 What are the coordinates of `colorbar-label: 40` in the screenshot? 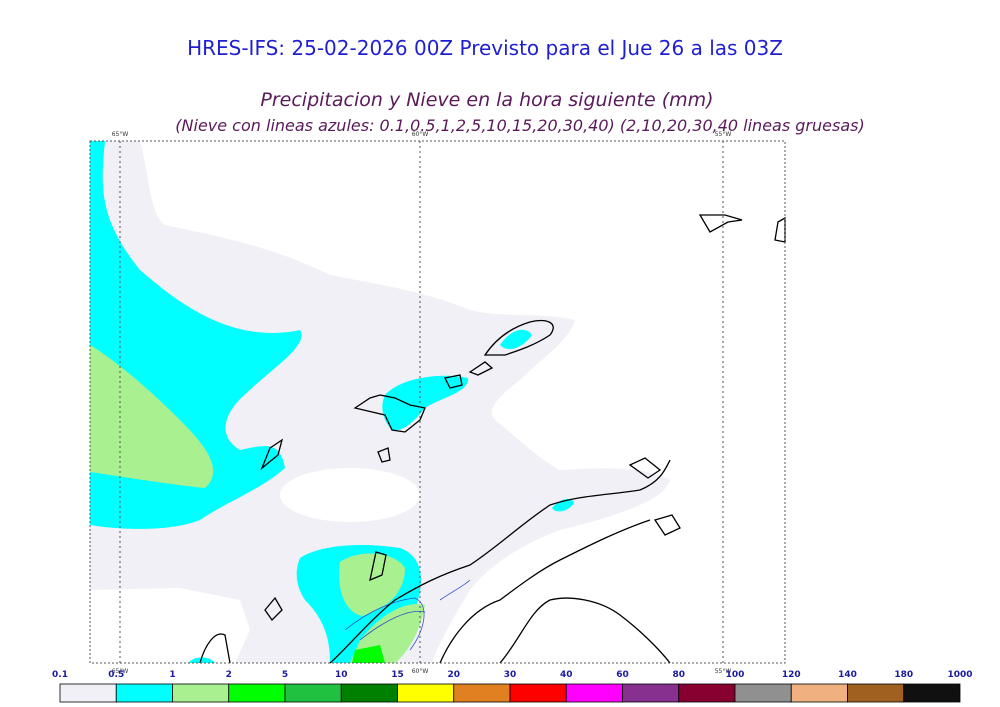 It's located at (566, 675).